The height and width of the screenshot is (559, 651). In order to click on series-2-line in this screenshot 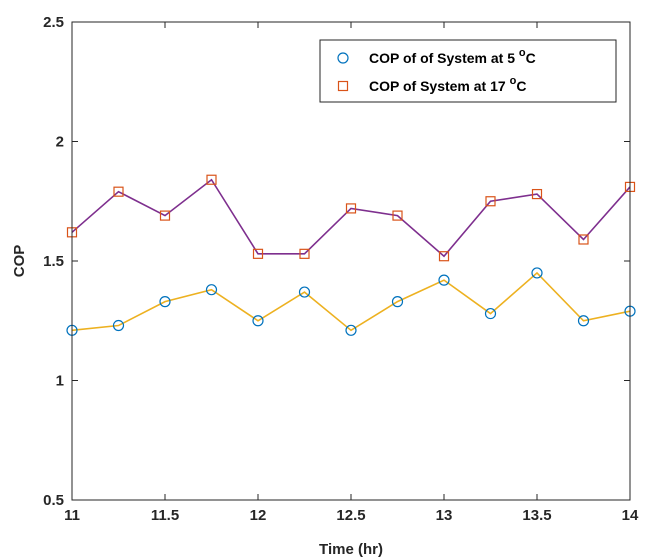, I will do `click(351, 218)`.